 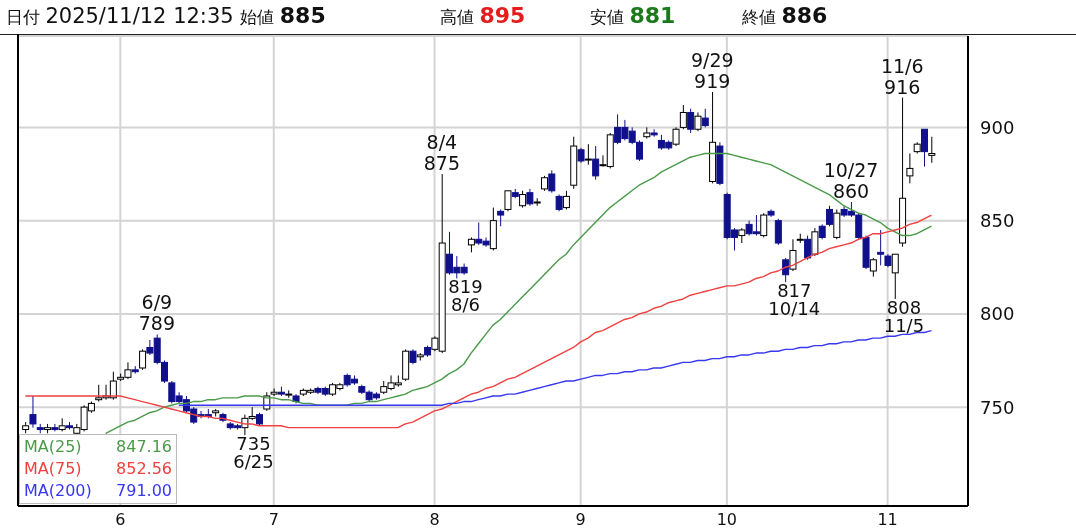 I want to click on annotation: 817 10/14, so click(x=794, y=300).